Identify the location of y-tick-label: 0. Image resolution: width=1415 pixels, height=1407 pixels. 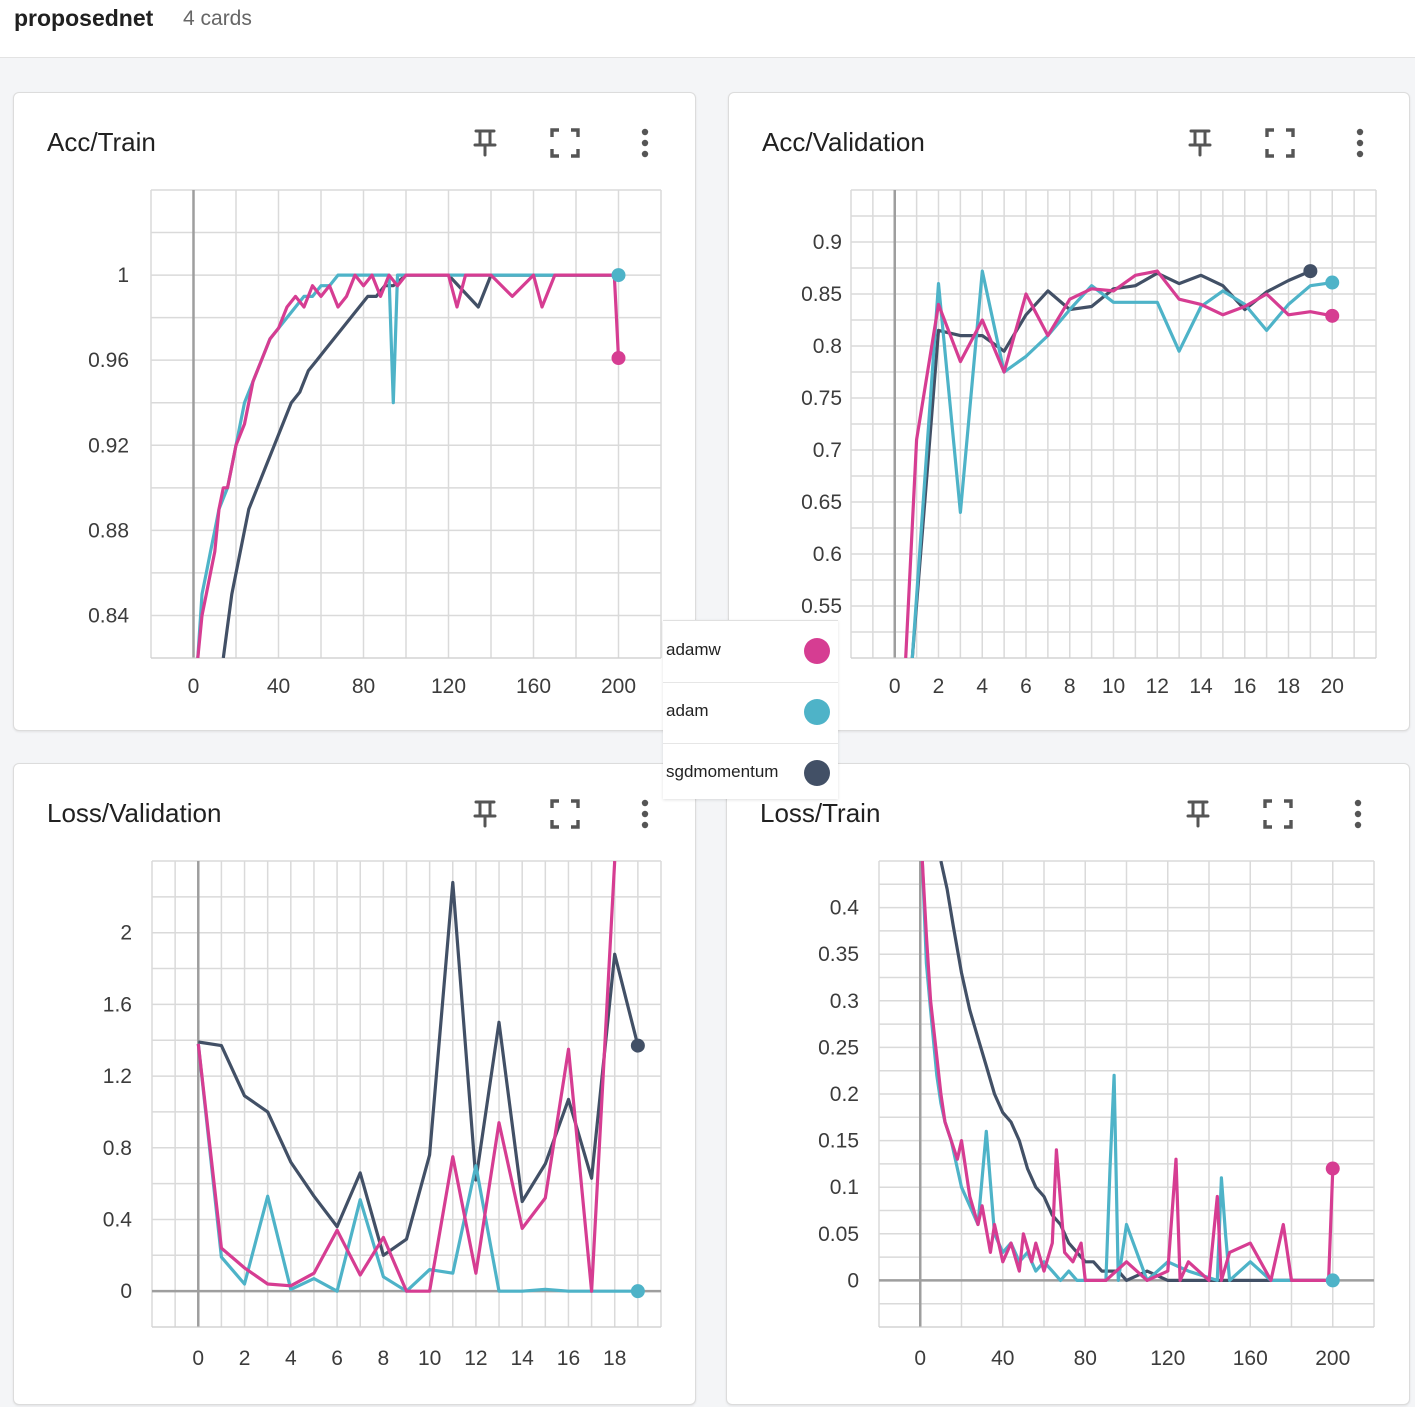
(853, 1280).